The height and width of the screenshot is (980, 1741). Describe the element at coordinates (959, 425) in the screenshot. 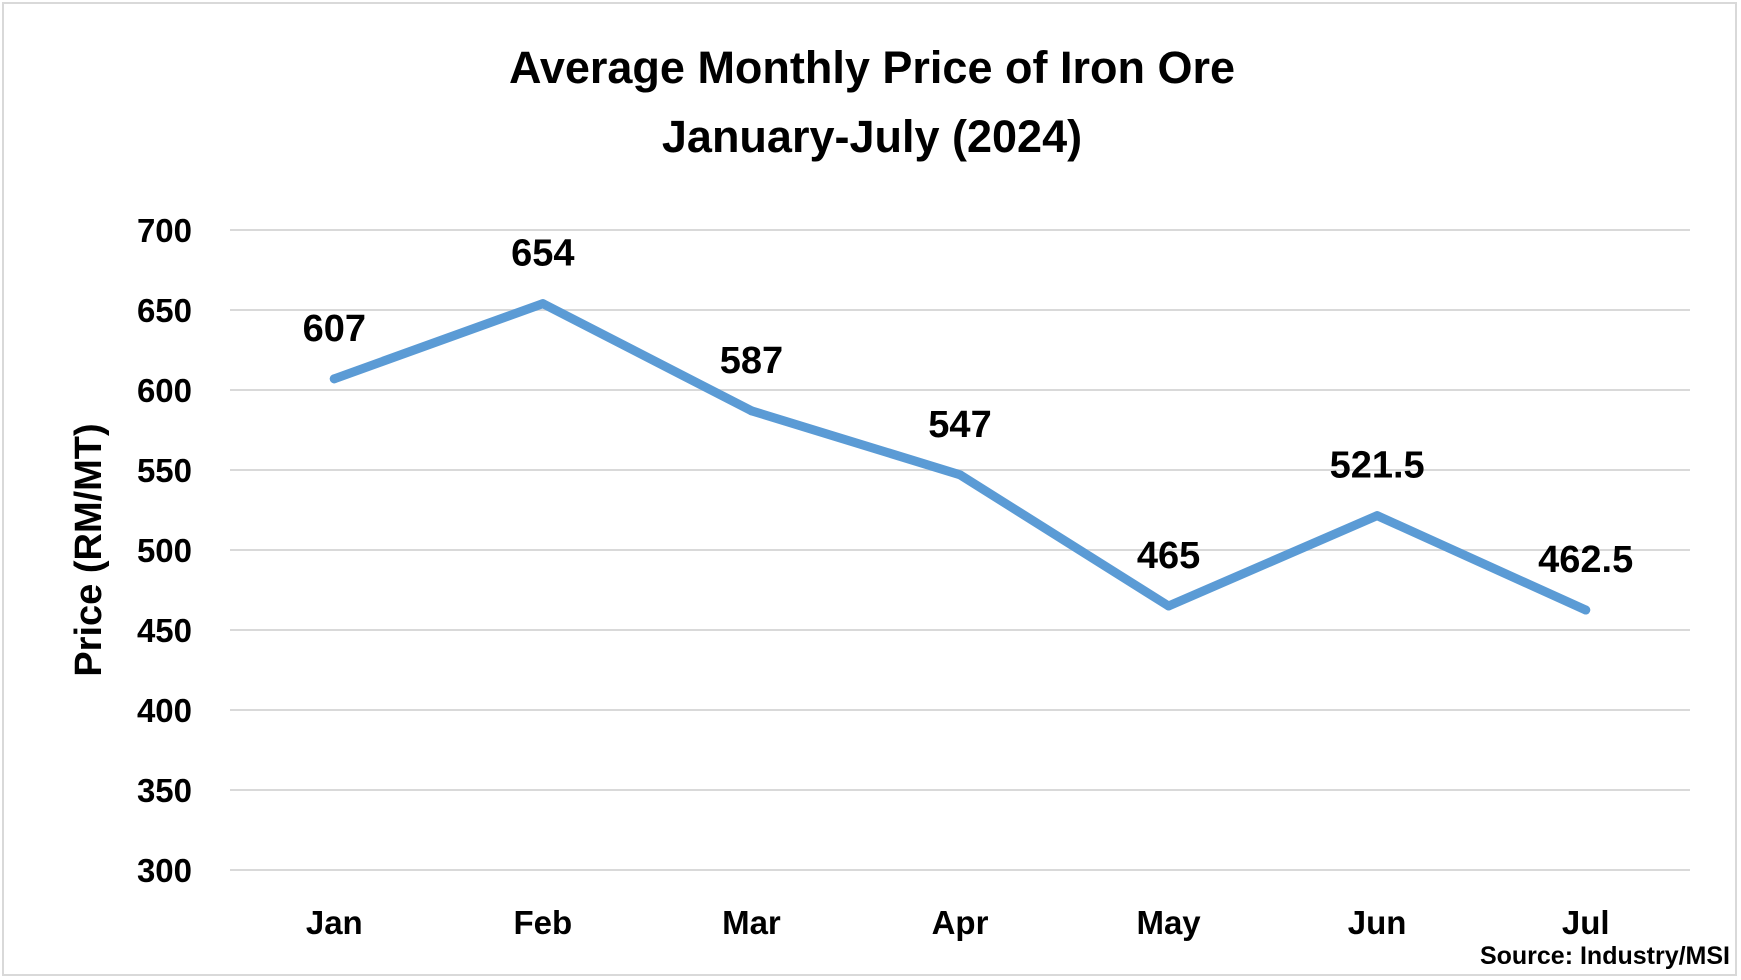

I see `data-label: 547` at that location.